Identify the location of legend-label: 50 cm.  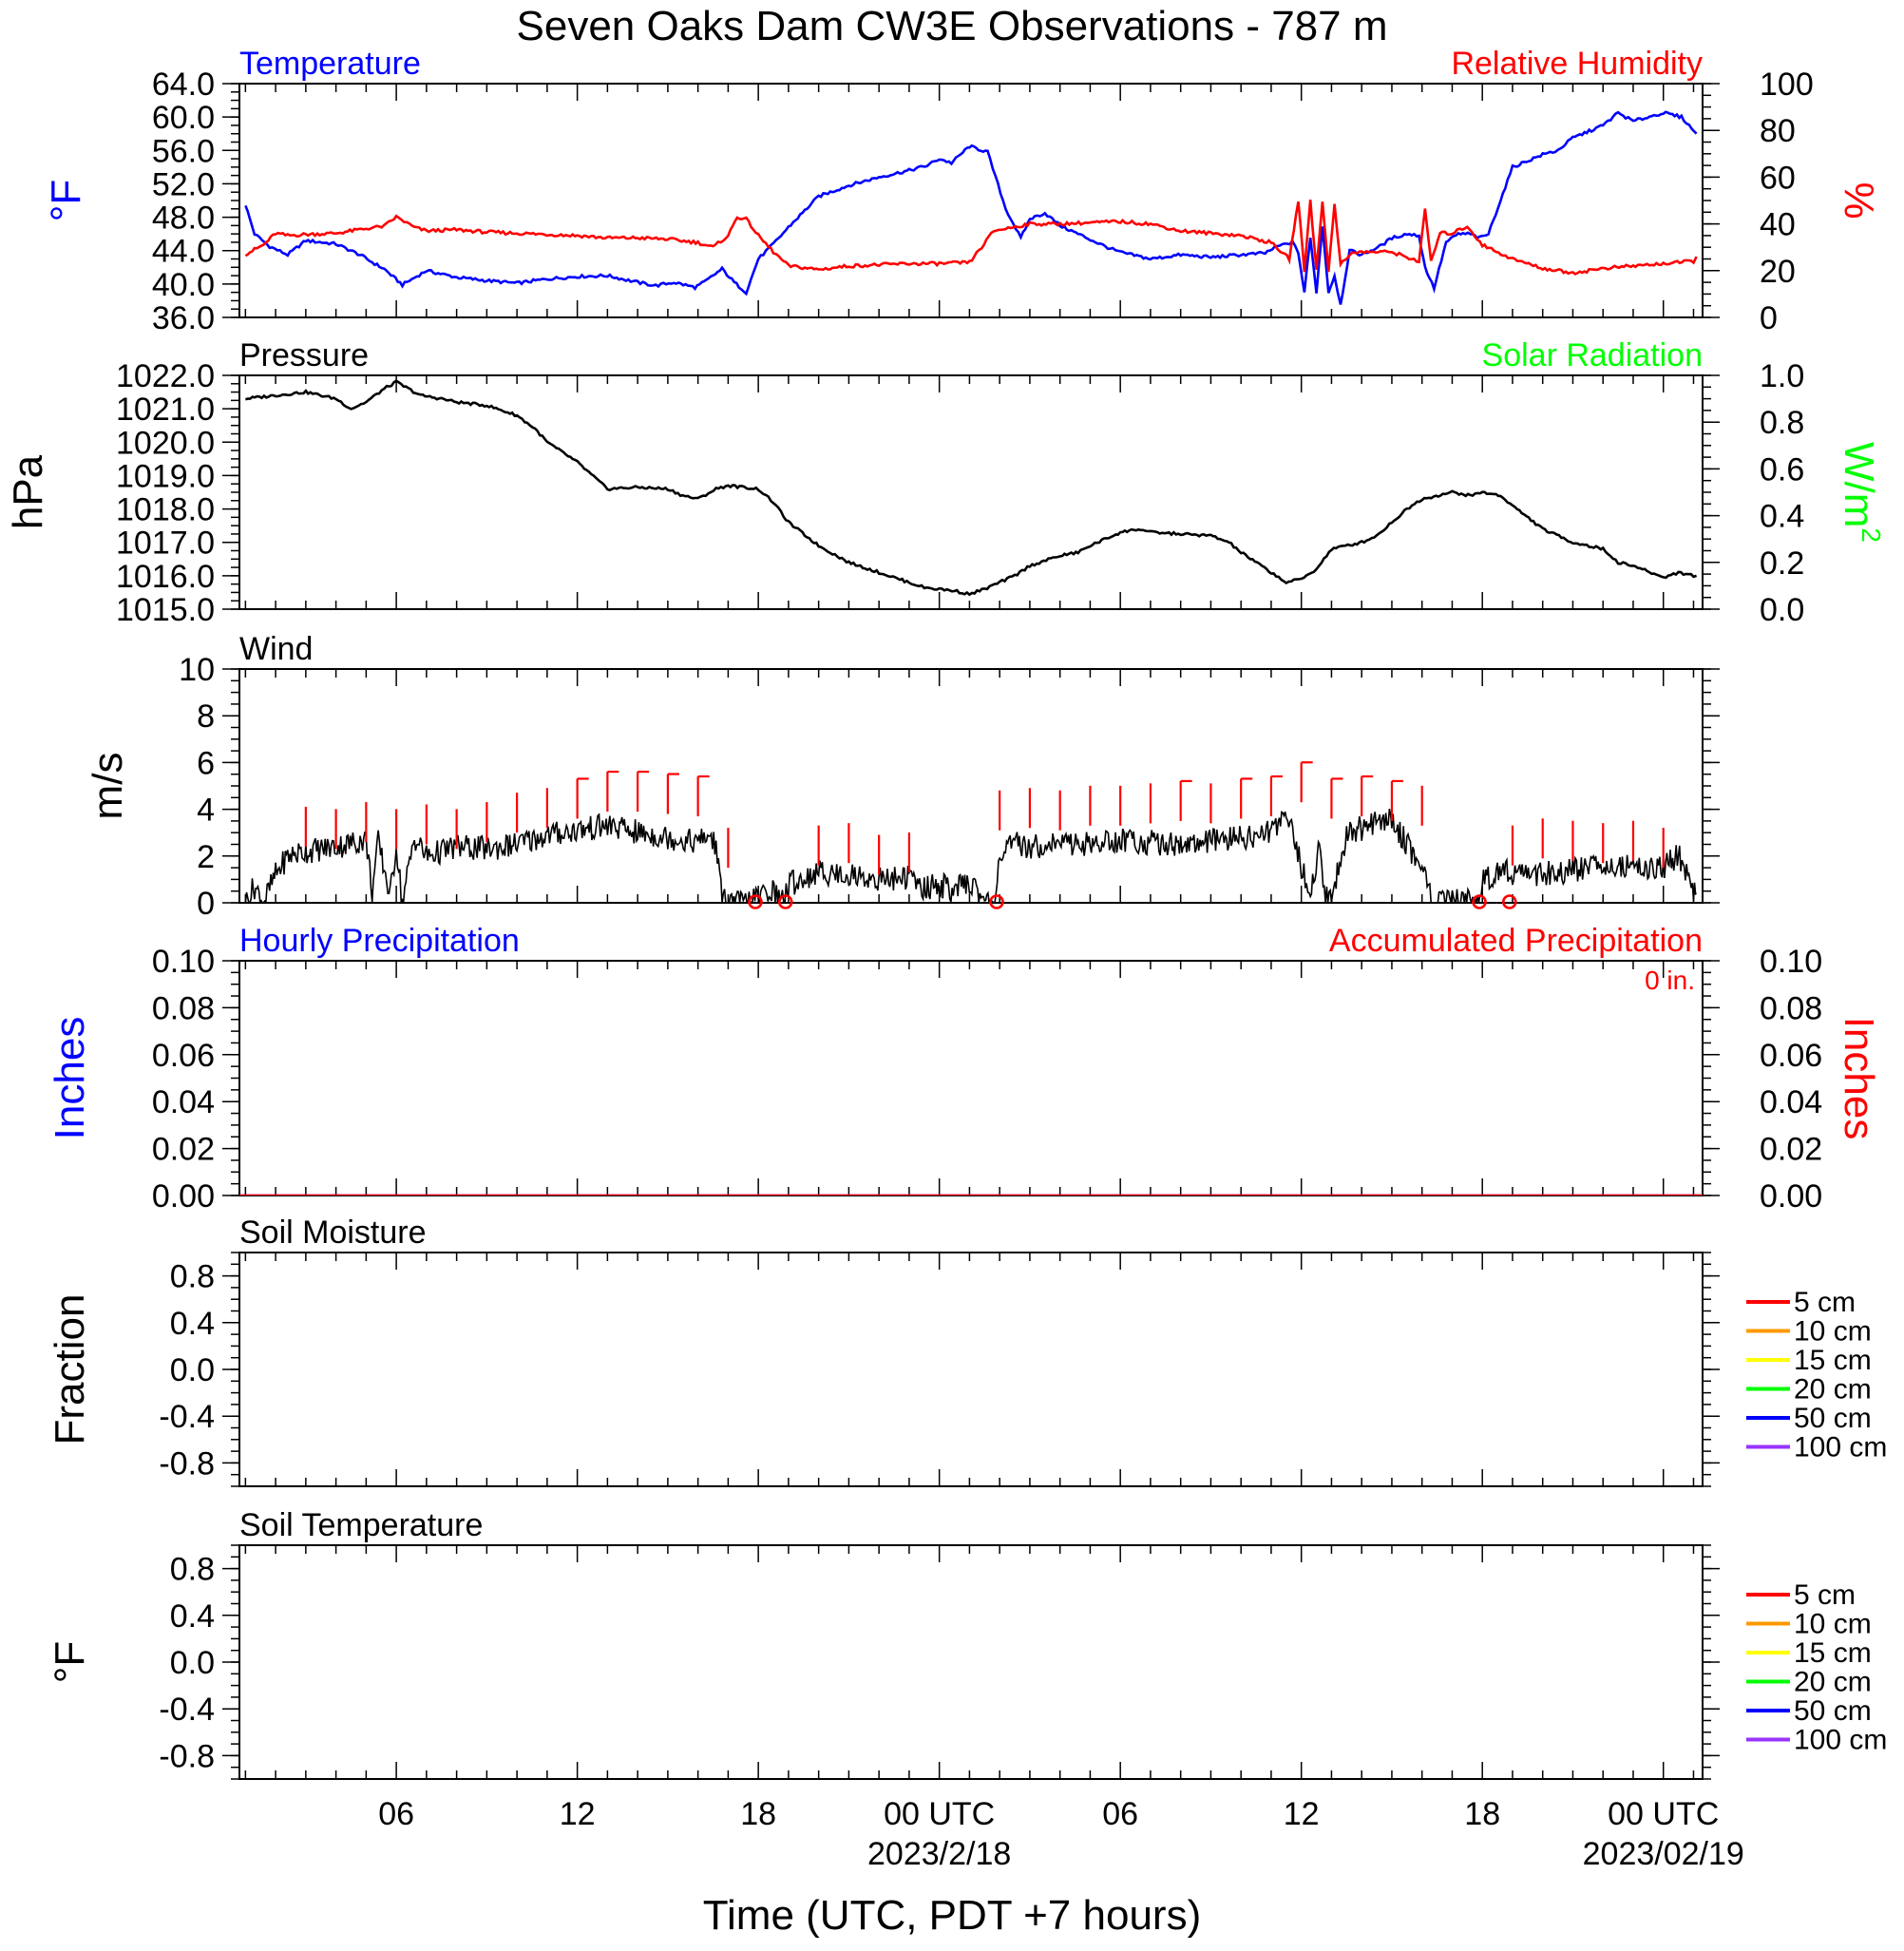
(1833, 1711).